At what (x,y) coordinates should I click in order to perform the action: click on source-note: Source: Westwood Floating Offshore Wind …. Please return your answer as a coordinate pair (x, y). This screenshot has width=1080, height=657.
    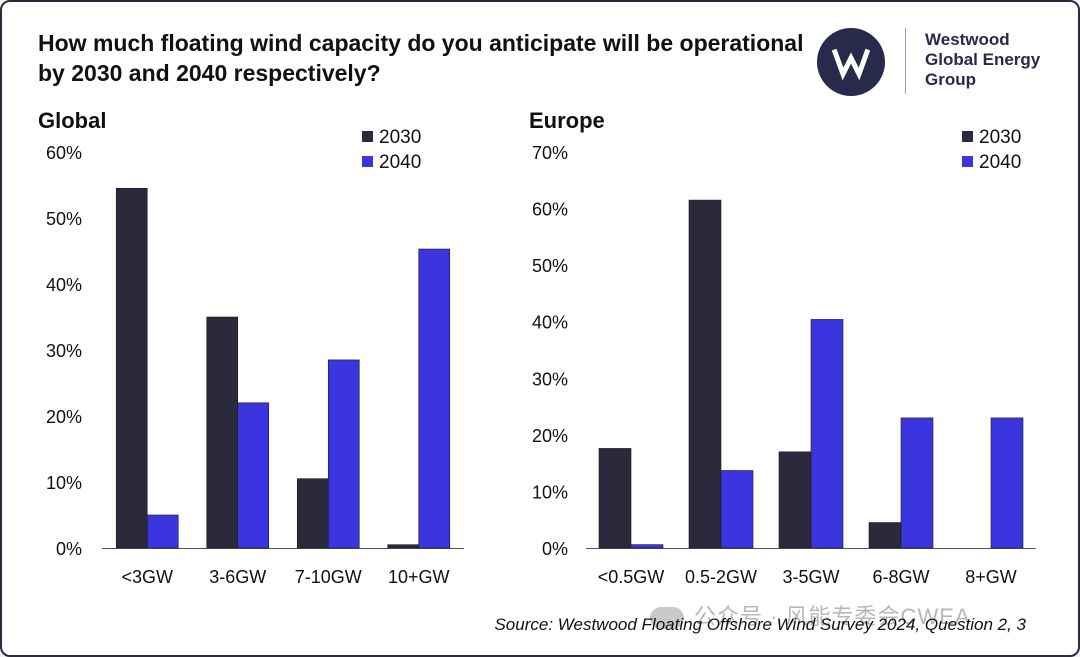
    Looking at the image, I should click on (760, 624).